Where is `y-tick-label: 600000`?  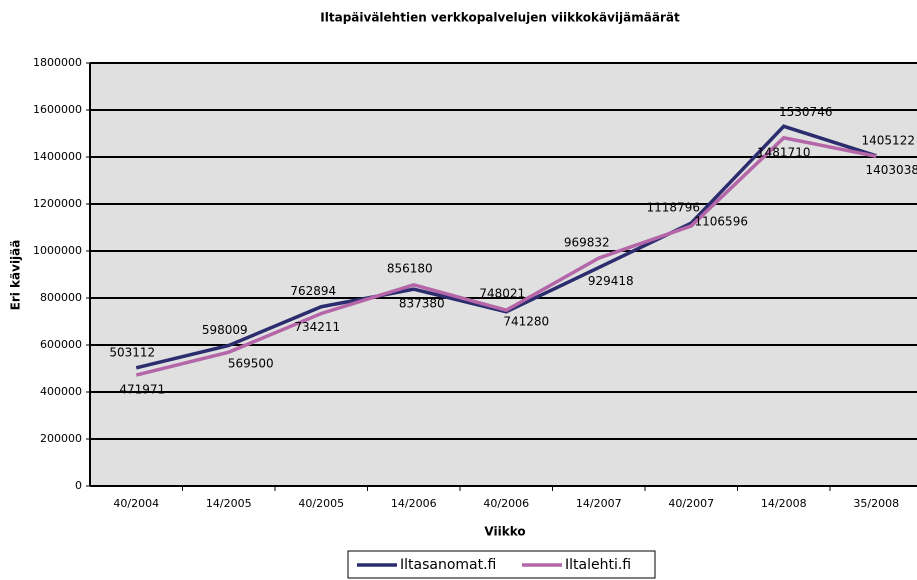 y-tick-label: 600000 is located at coordinates (61, 344).